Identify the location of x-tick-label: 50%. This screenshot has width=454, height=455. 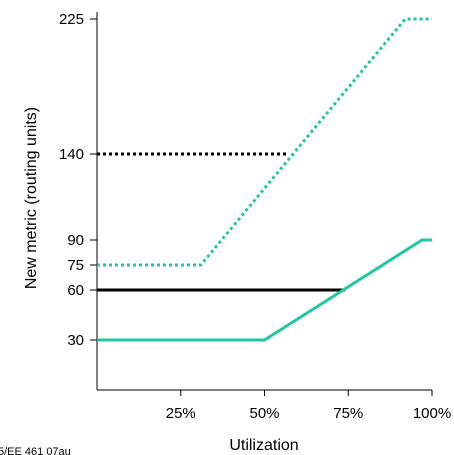
(264, 413).